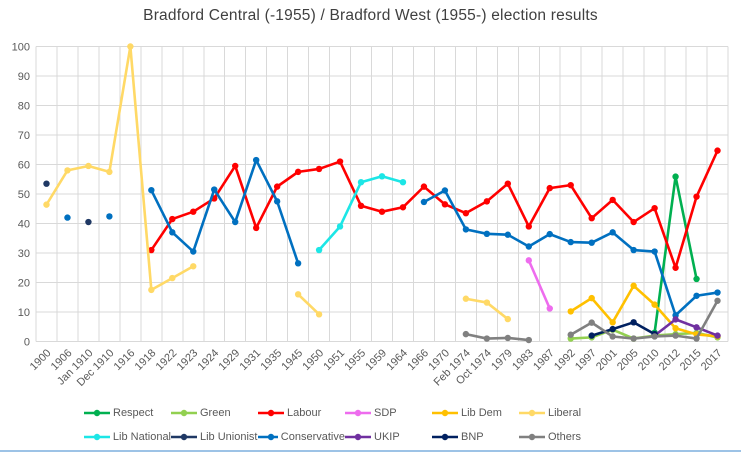 This screenshot has height=452, width=741. Describe the element at coordinates (146, 360) in the screenshot. I see `x-axis-tick-label: 1918` at that location.